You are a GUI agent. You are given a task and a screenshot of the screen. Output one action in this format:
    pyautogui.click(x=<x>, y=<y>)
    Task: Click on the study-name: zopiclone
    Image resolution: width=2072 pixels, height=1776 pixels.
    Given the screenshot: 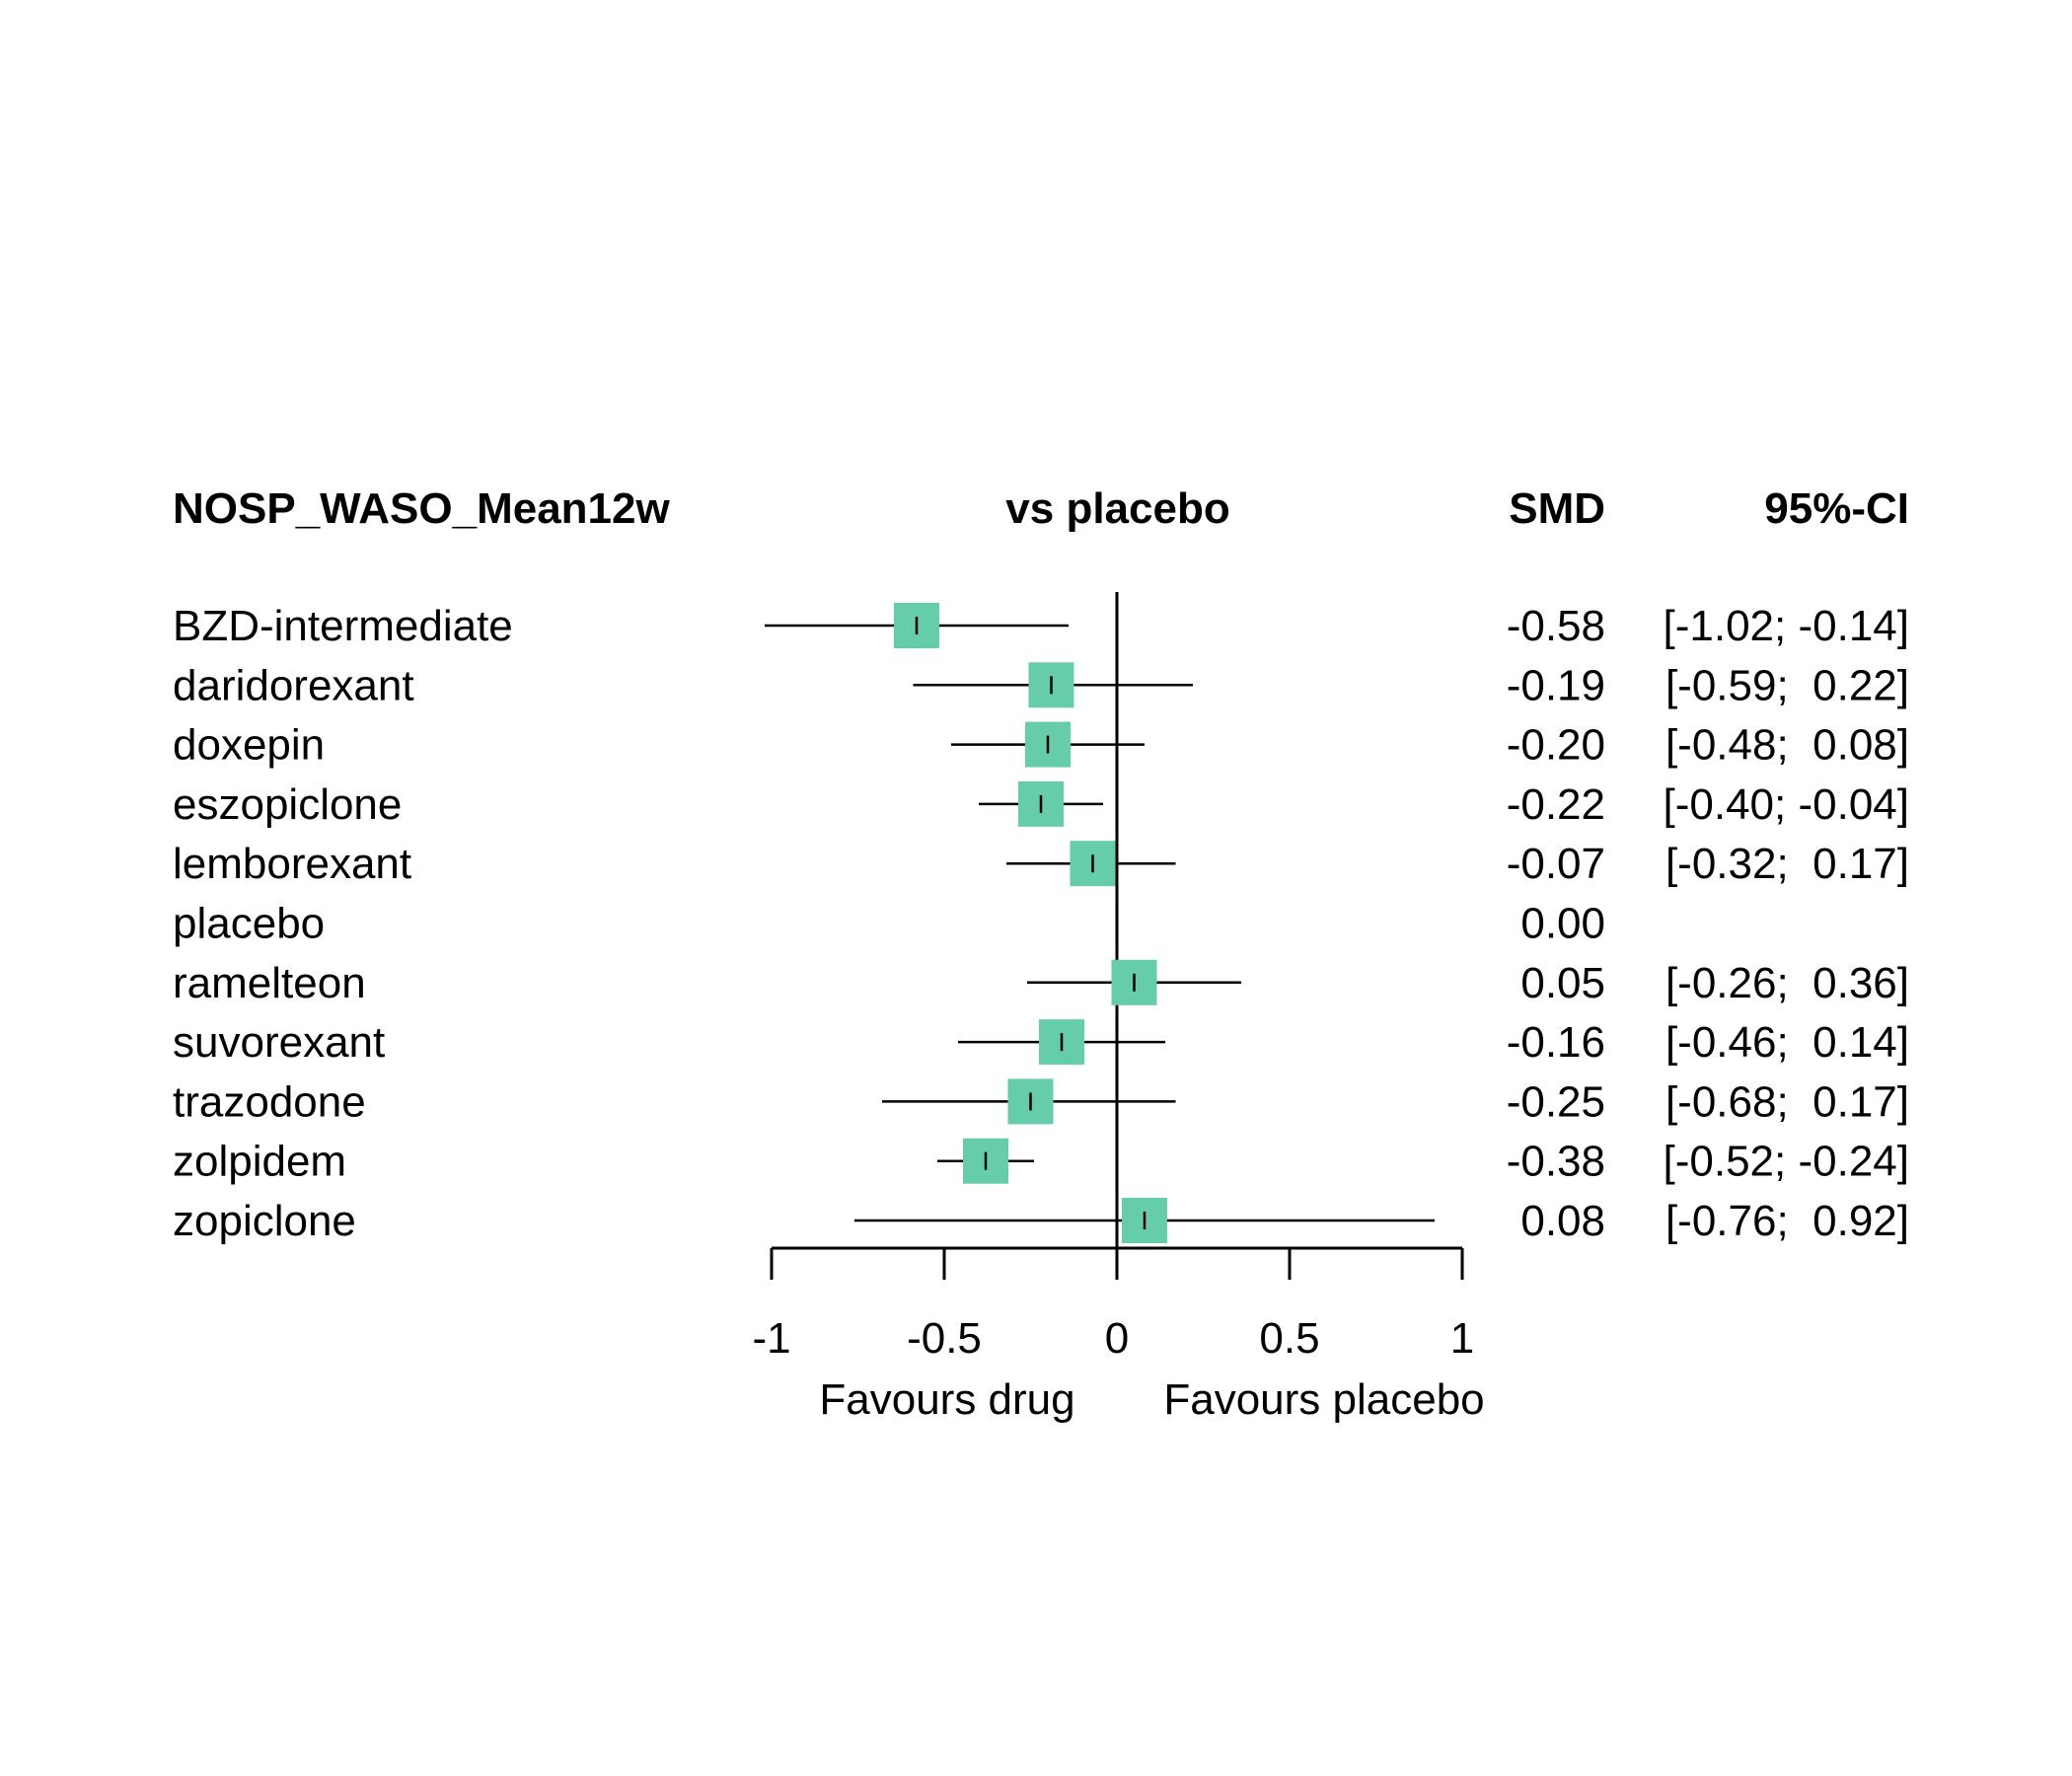 What is the action you would take?
    pyautogui.click(x=264, y=1221)
    